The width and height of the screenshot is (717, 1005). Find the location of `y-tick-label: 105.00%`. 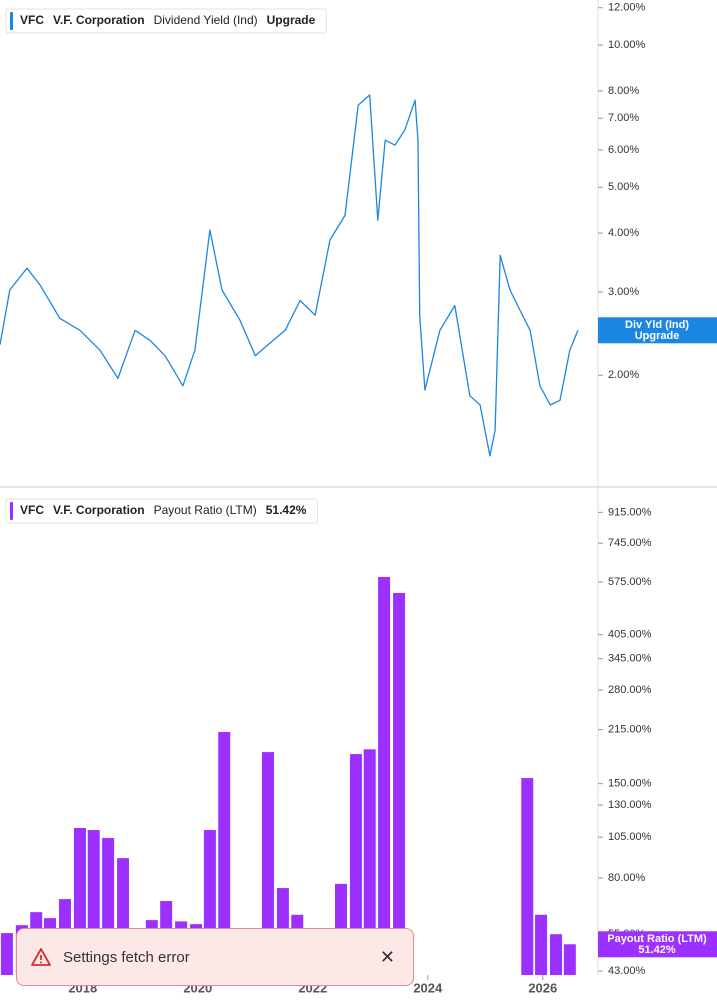

y-tick-label: 105.00% is located at coordinates (630, 837).